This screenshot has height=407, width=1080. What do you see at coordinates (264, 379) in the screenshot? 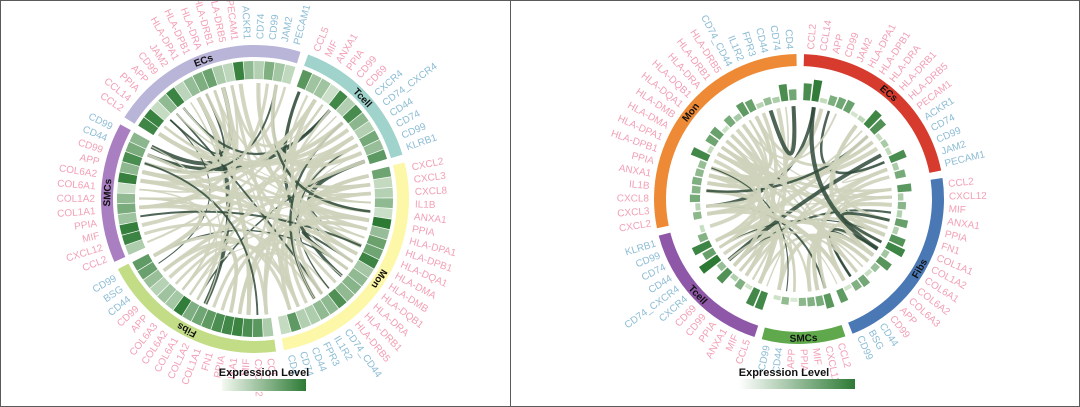
I see `left-legend: Expression Level` at bounding box center [264, 379].